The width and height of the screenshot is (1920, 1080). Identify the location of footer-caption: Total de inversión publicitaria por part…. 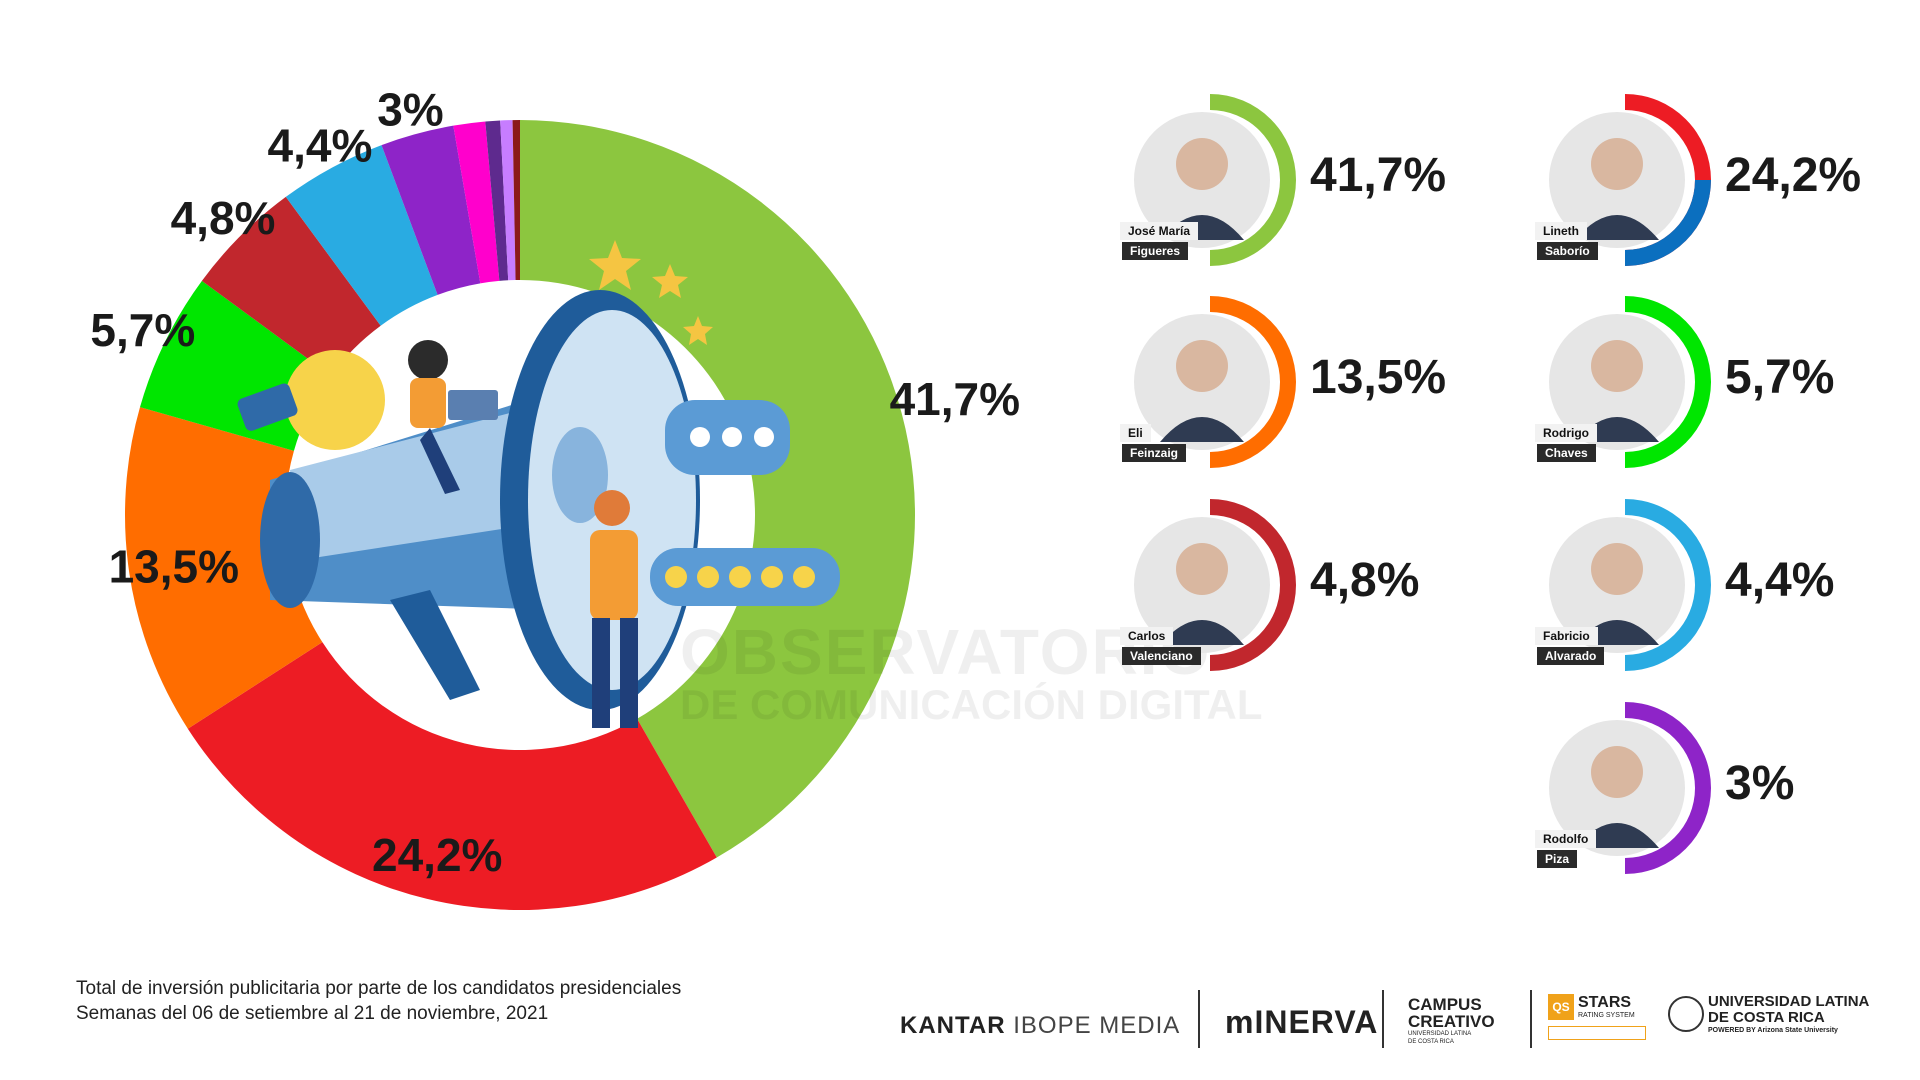
(378, 1001).